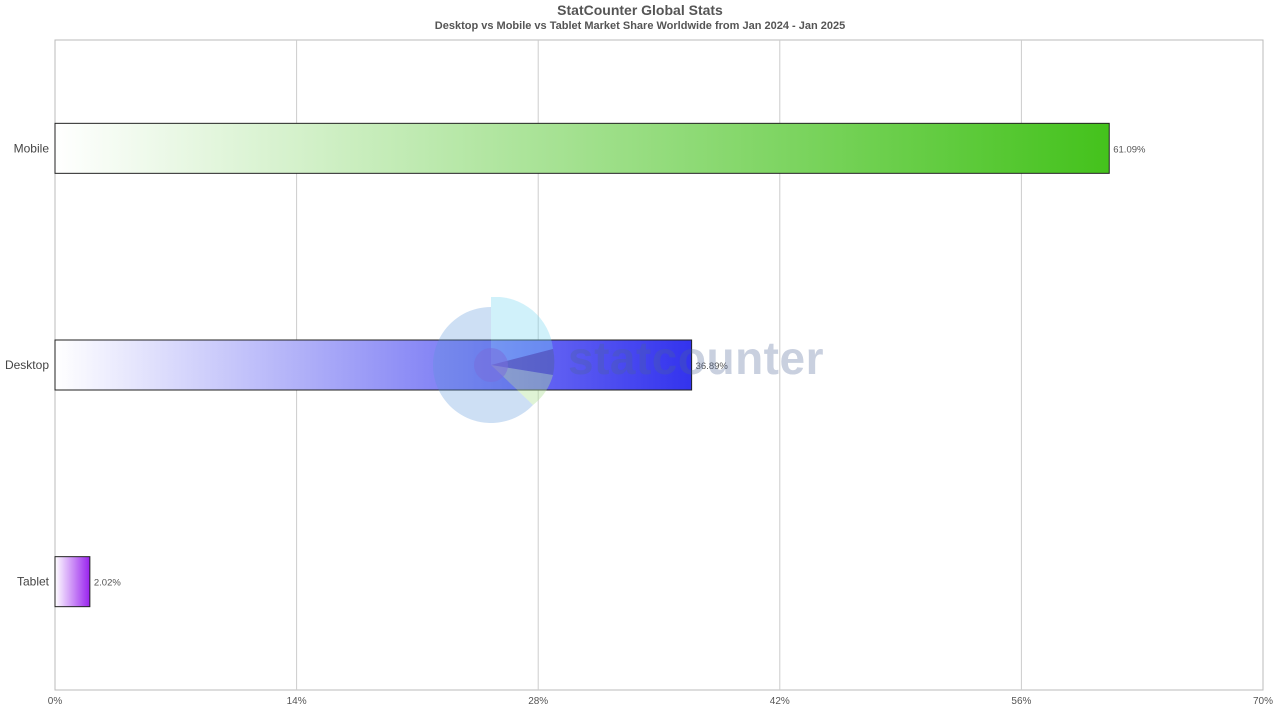 This screenshot has width=1280, height=720. I want to click on chart-title: StatCounter Global Stats, so click(640, 10).